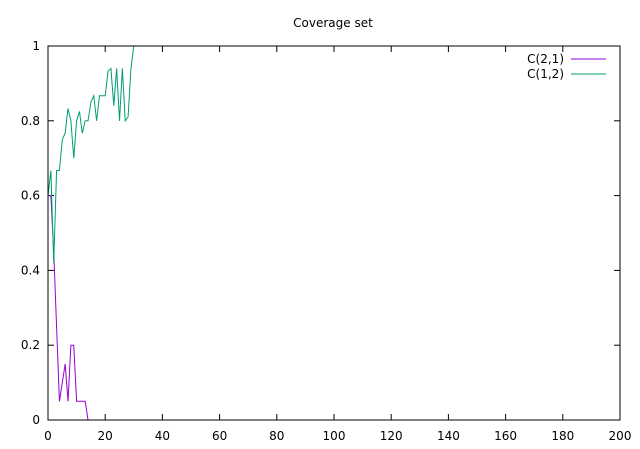 This screenshot has width=640, height=449. What do you see at coordinates (333, 23) in the screenshot?
I see `chart-title: Coverage set` at bounding box center [333, 23].